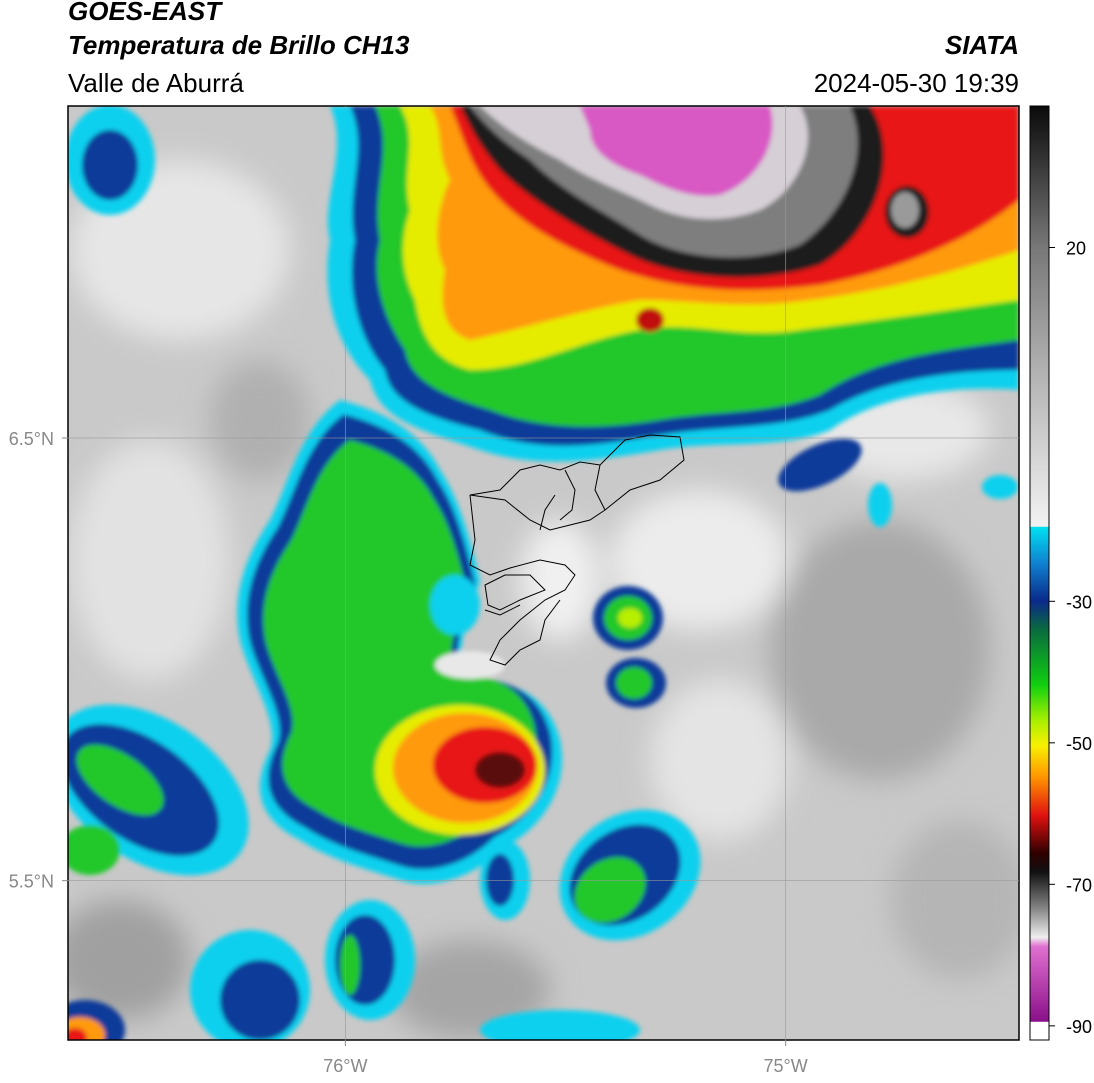  What do you see at coordinates (982, 45) in the screenshot?
I see `source: SIATA` at bounding box center [982, 45].